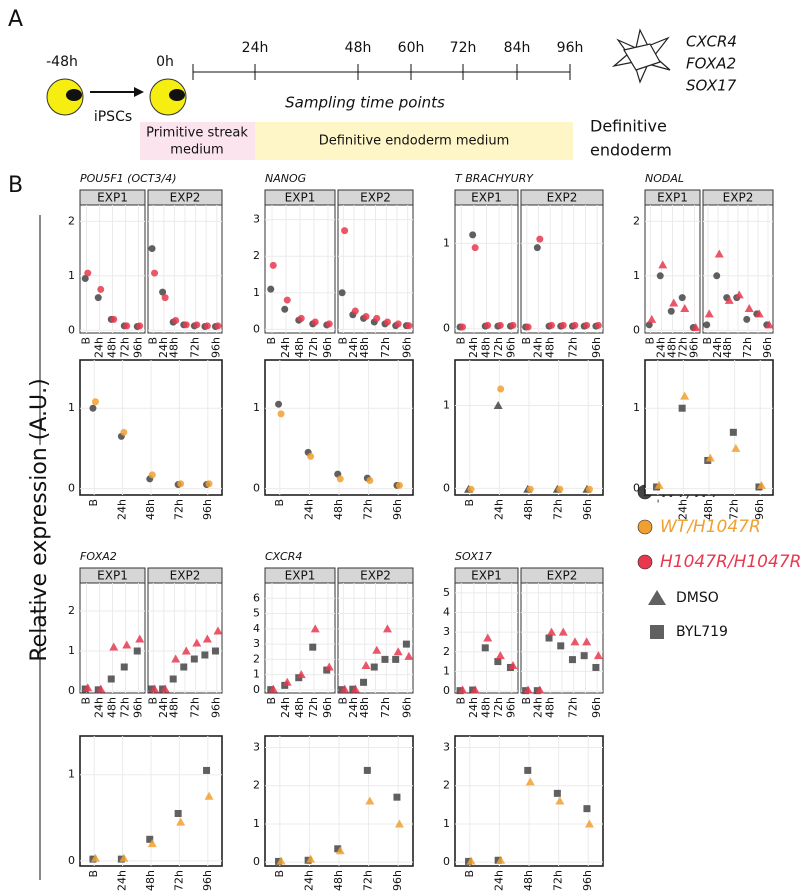 The width and height of the screenshot is (800, 895). I want to click on facet-label: EXP2, so click(562, 576).